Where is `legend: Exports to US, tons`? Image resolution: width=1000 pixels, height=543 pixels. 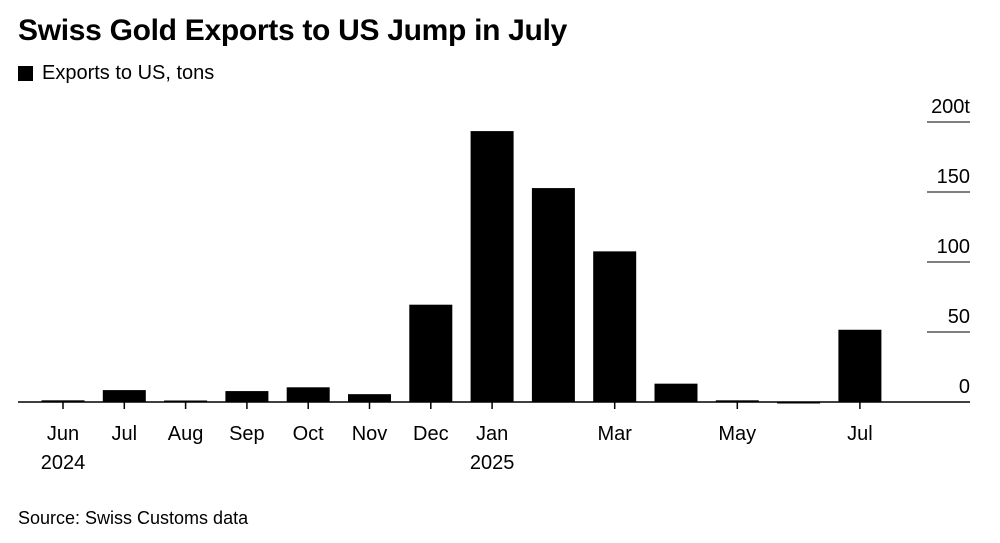
legend: Exports to US, tons is located at coordinates (116, 73).